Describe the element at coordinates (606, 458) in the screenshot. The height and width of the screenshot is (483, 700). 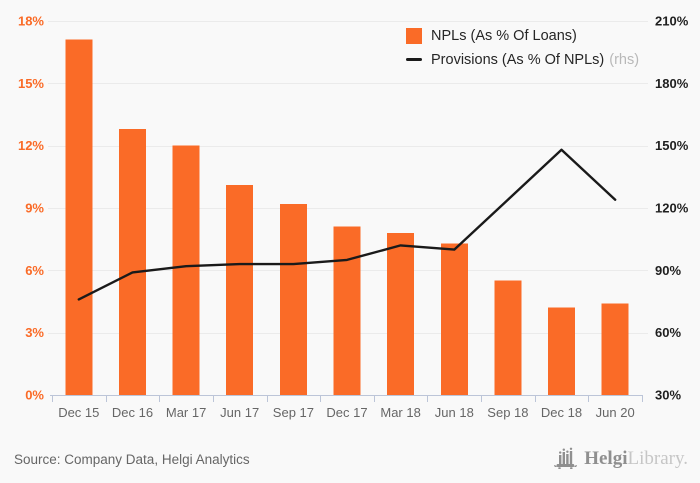
I see `logo-text-helgi: Helgi` at that location.